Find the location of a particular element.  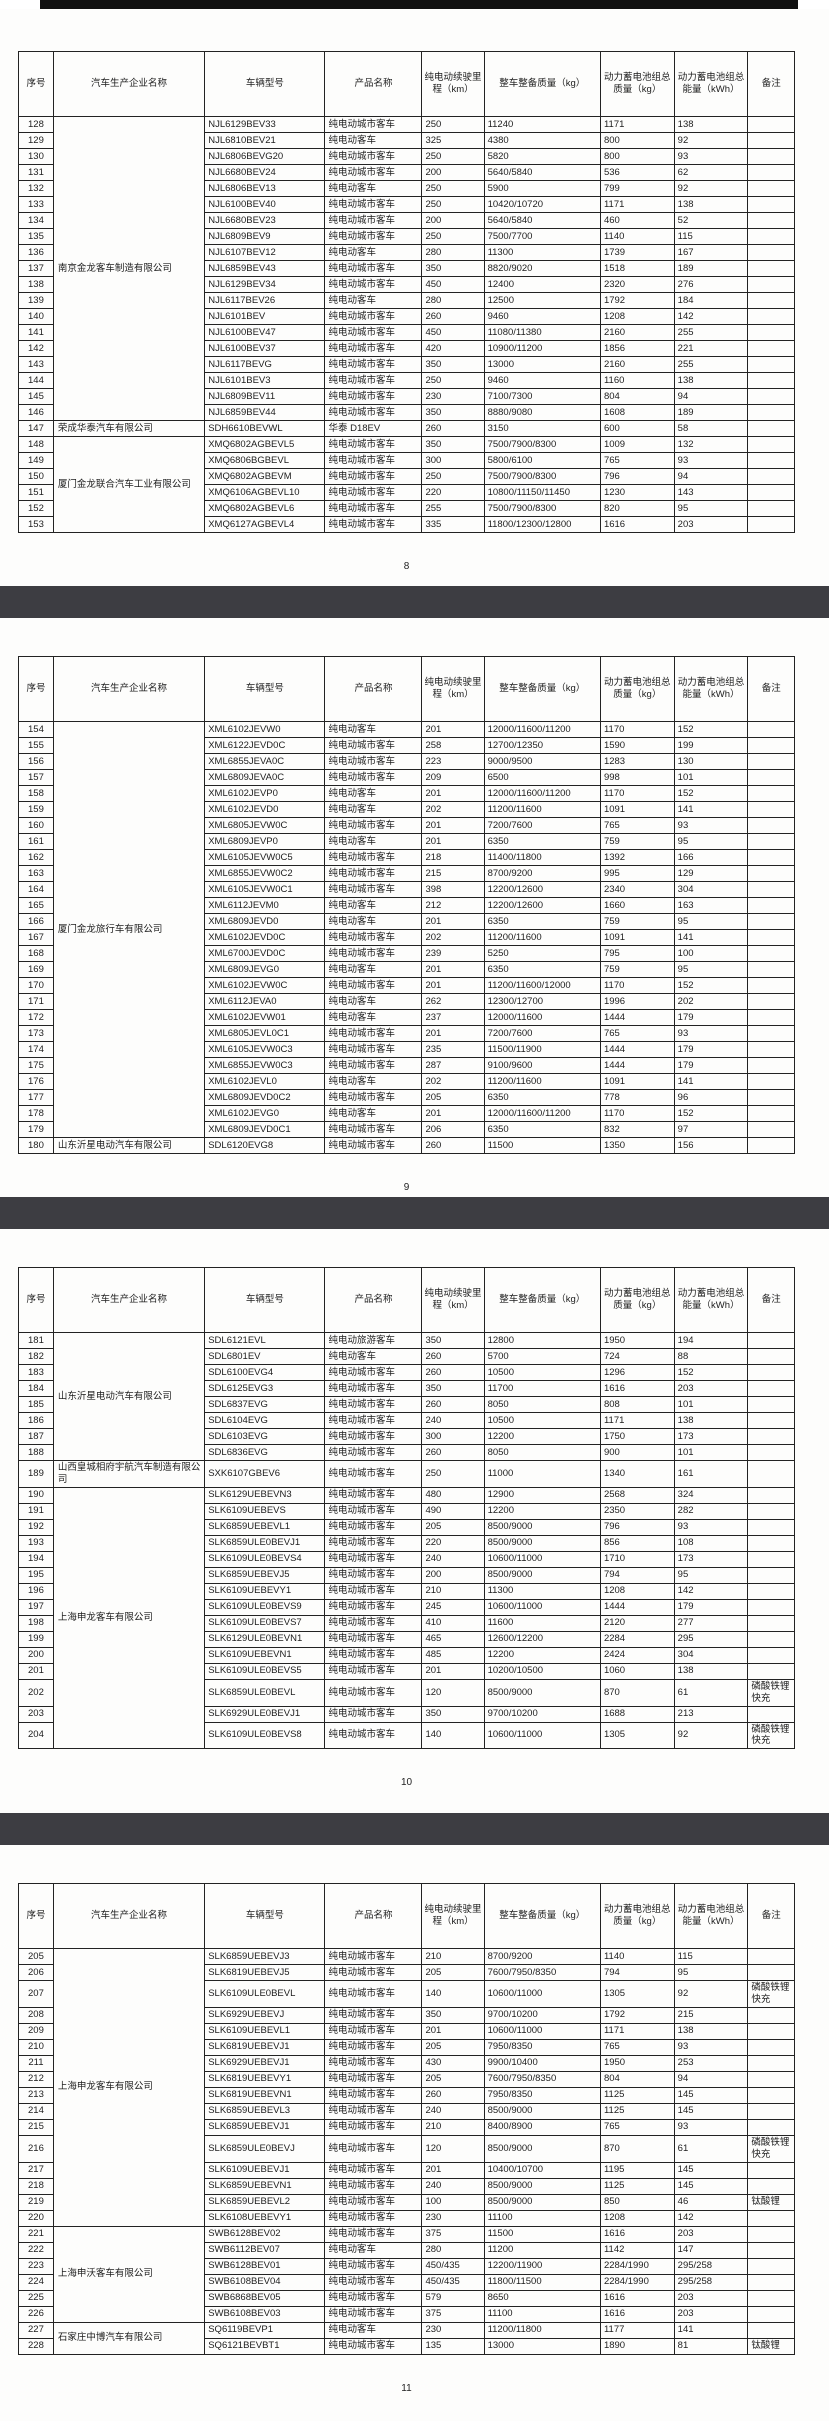

cell-manufacturer: 石家庄中博汽车有限公司 is located at coordinates (129, 2338).